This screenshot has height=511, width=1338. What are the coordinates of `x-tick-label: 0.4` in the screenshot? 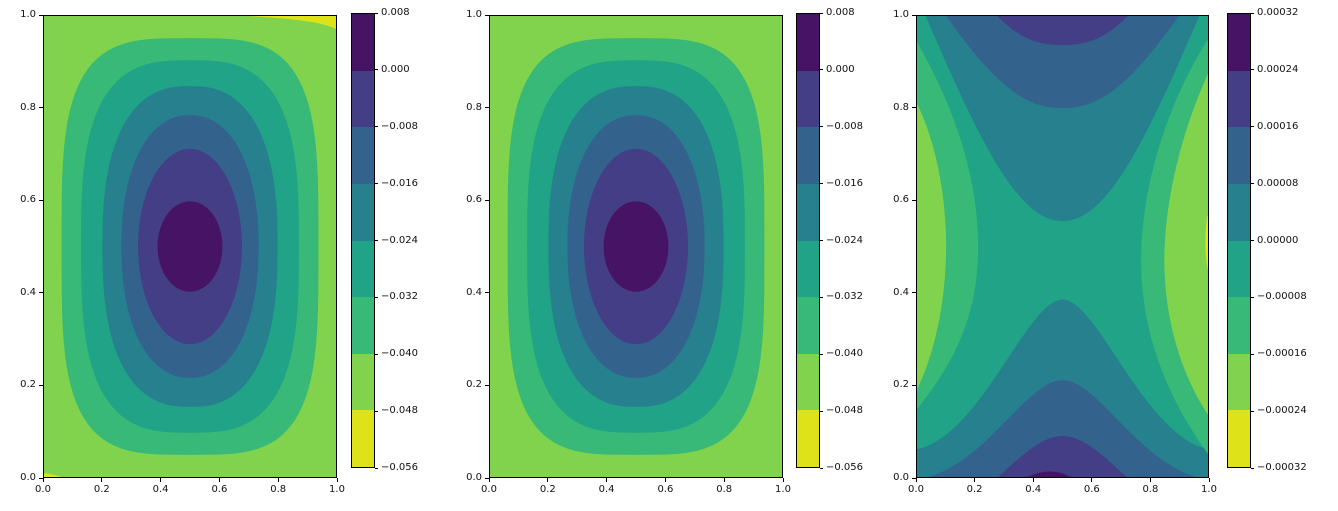 It's located at (160, 489).